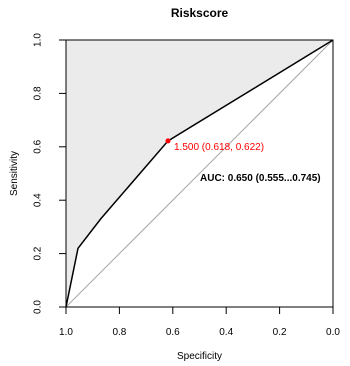 The width and height of the screenshot is (350, 366). What do you see at coordinates (260, 178) in the screenshot?
I see `auc-label: AUC: 0.650 (0.555...0.745)` at bounding box center [260, 178].